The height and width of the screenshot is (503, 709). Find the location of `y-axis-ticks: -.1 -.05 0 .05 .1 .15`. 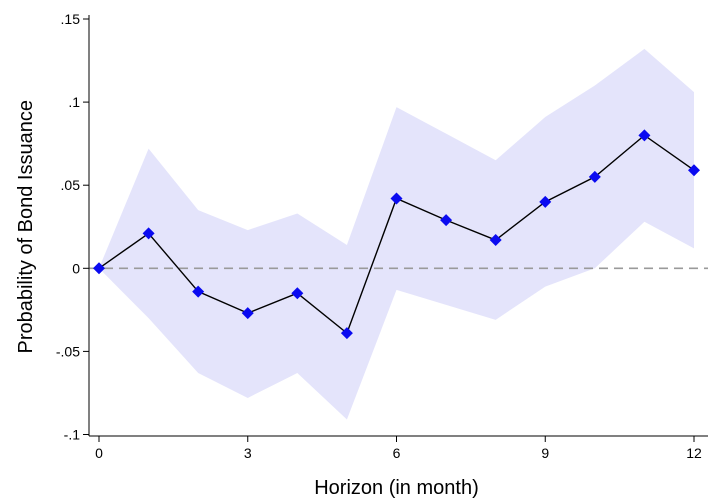

y-axis-ticks: -.1 -.05 0 .05 .1 .15 is located at coordinates (72, 227).